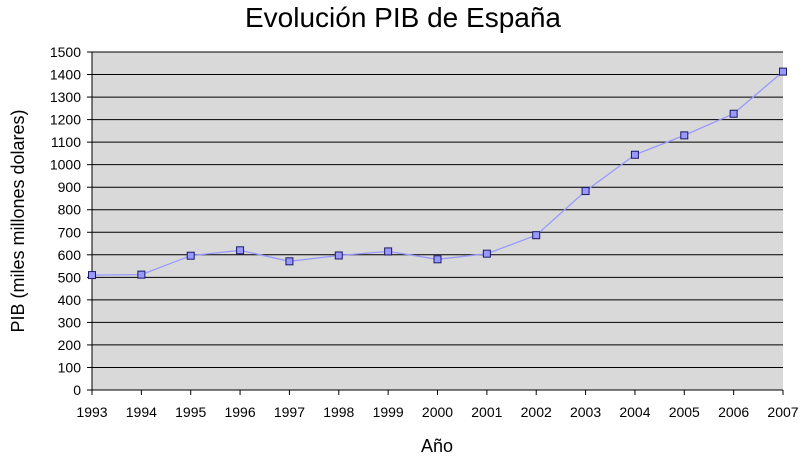 The width and height of the screenshot is (809, 460). Describe the element at coordinates (733, 412) in the screenshot. I see `x-tick-label: 2006` at that location.